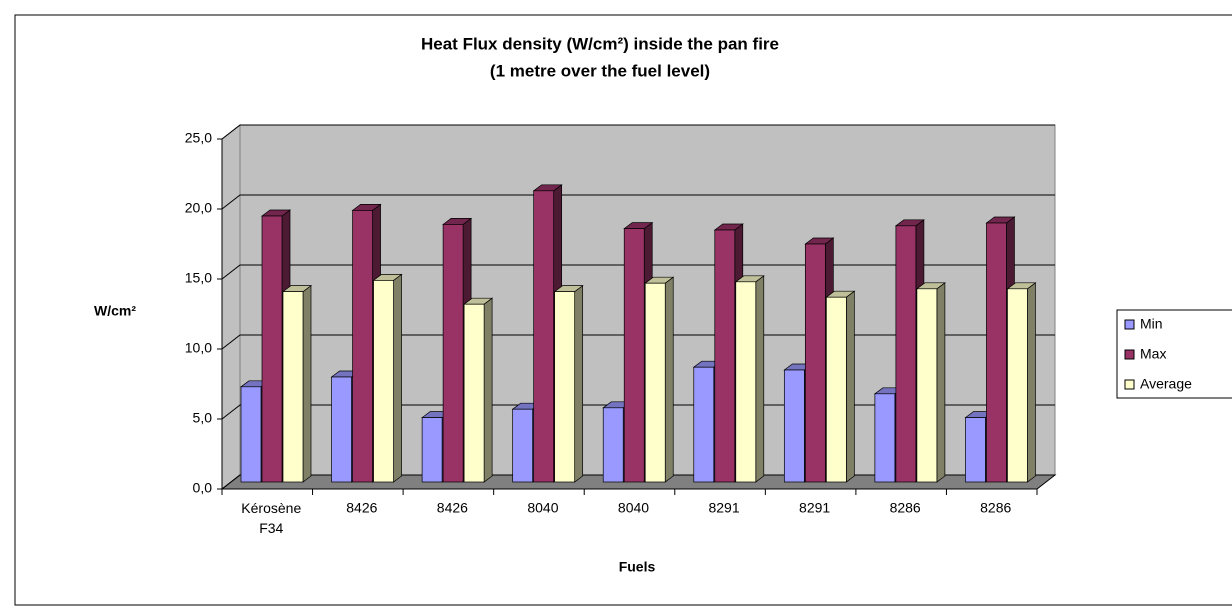 The height and width of the screenshot is (607, 1232). I want to click on x-tick-label: Kérosène F34, so click(271, 518).